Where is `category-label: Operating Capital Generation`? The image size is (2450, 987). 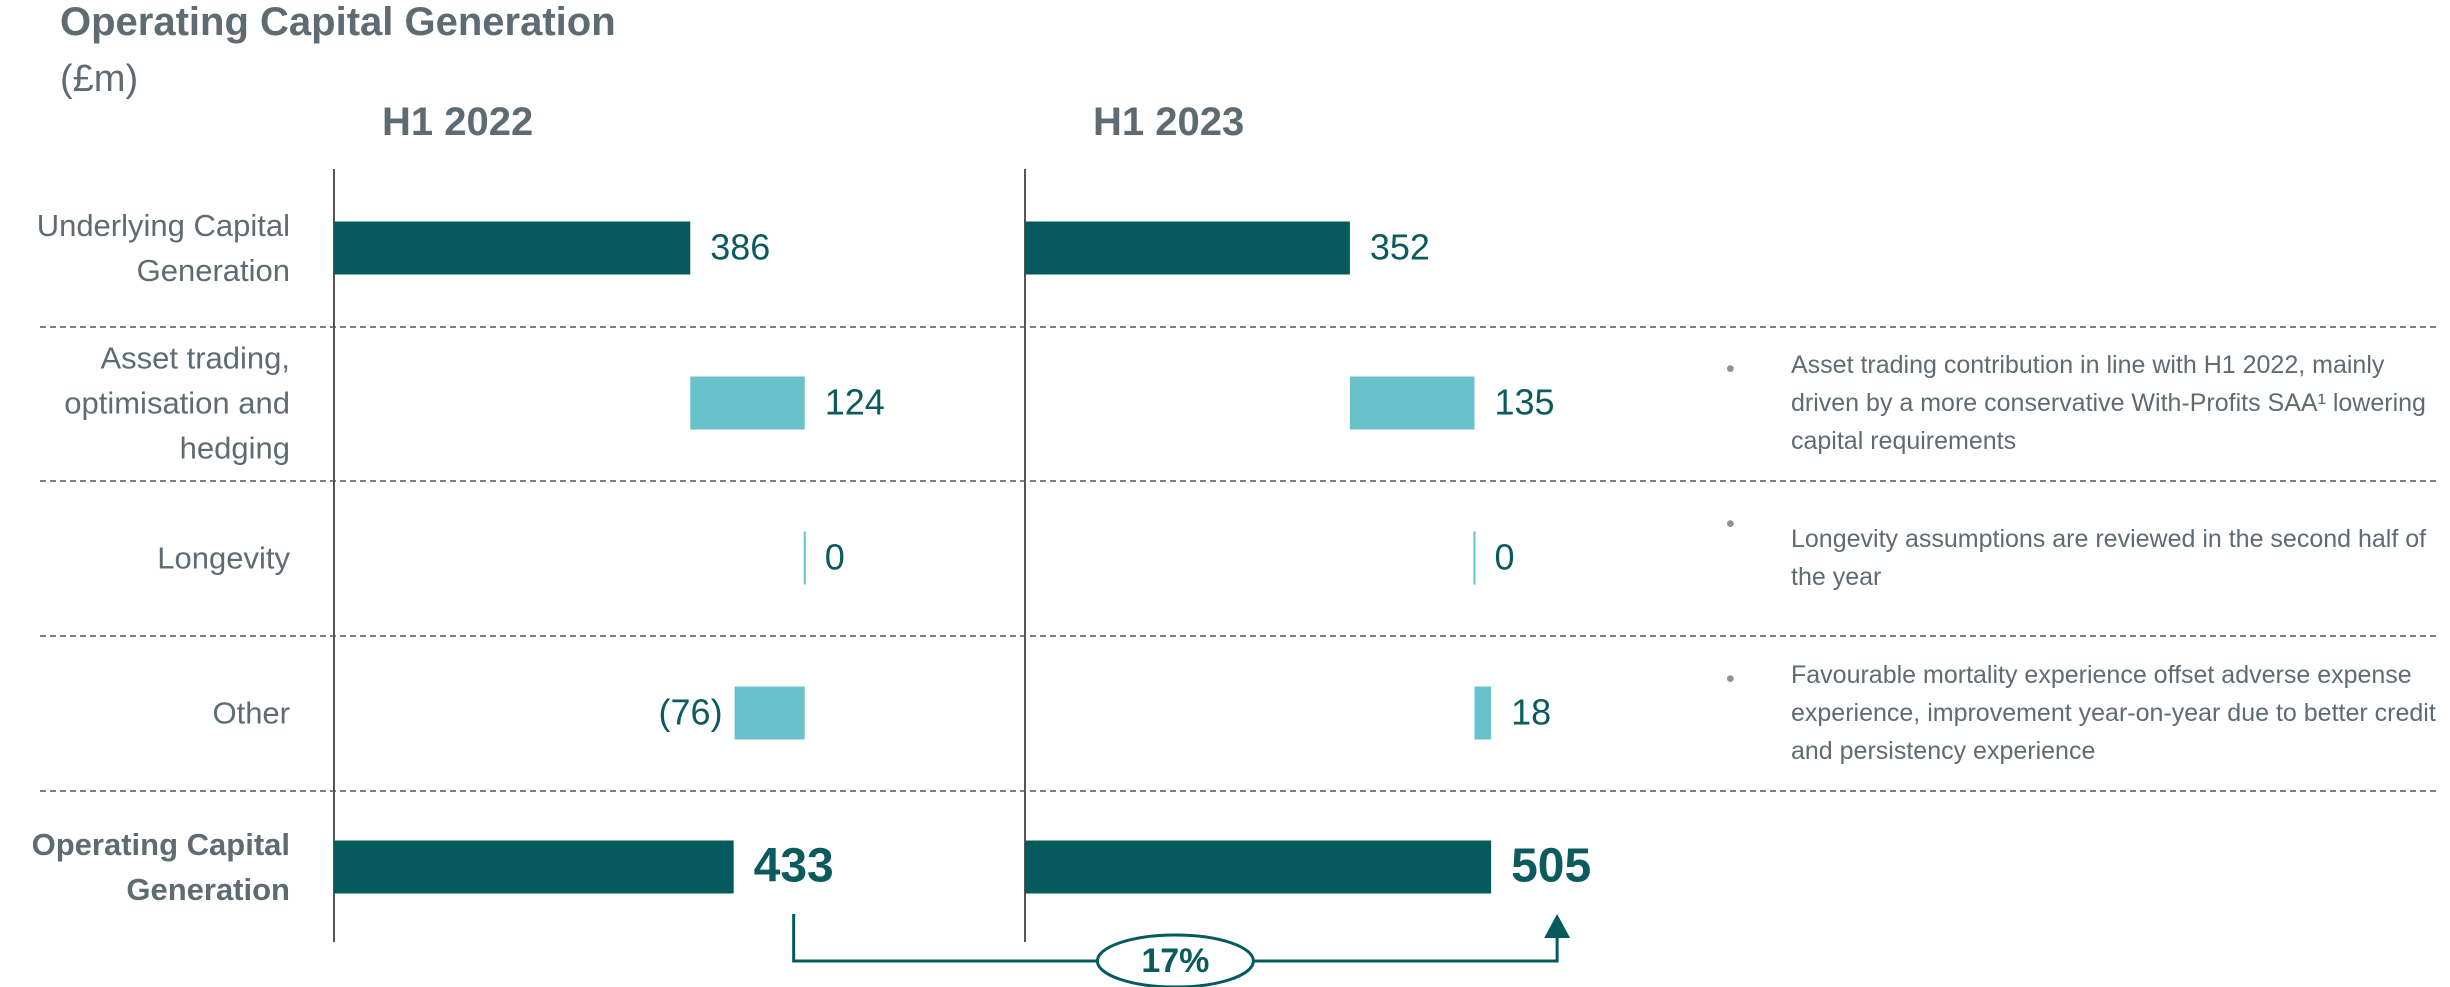
category-label: Operating Capital Generation is located at coordinates (160, 867).